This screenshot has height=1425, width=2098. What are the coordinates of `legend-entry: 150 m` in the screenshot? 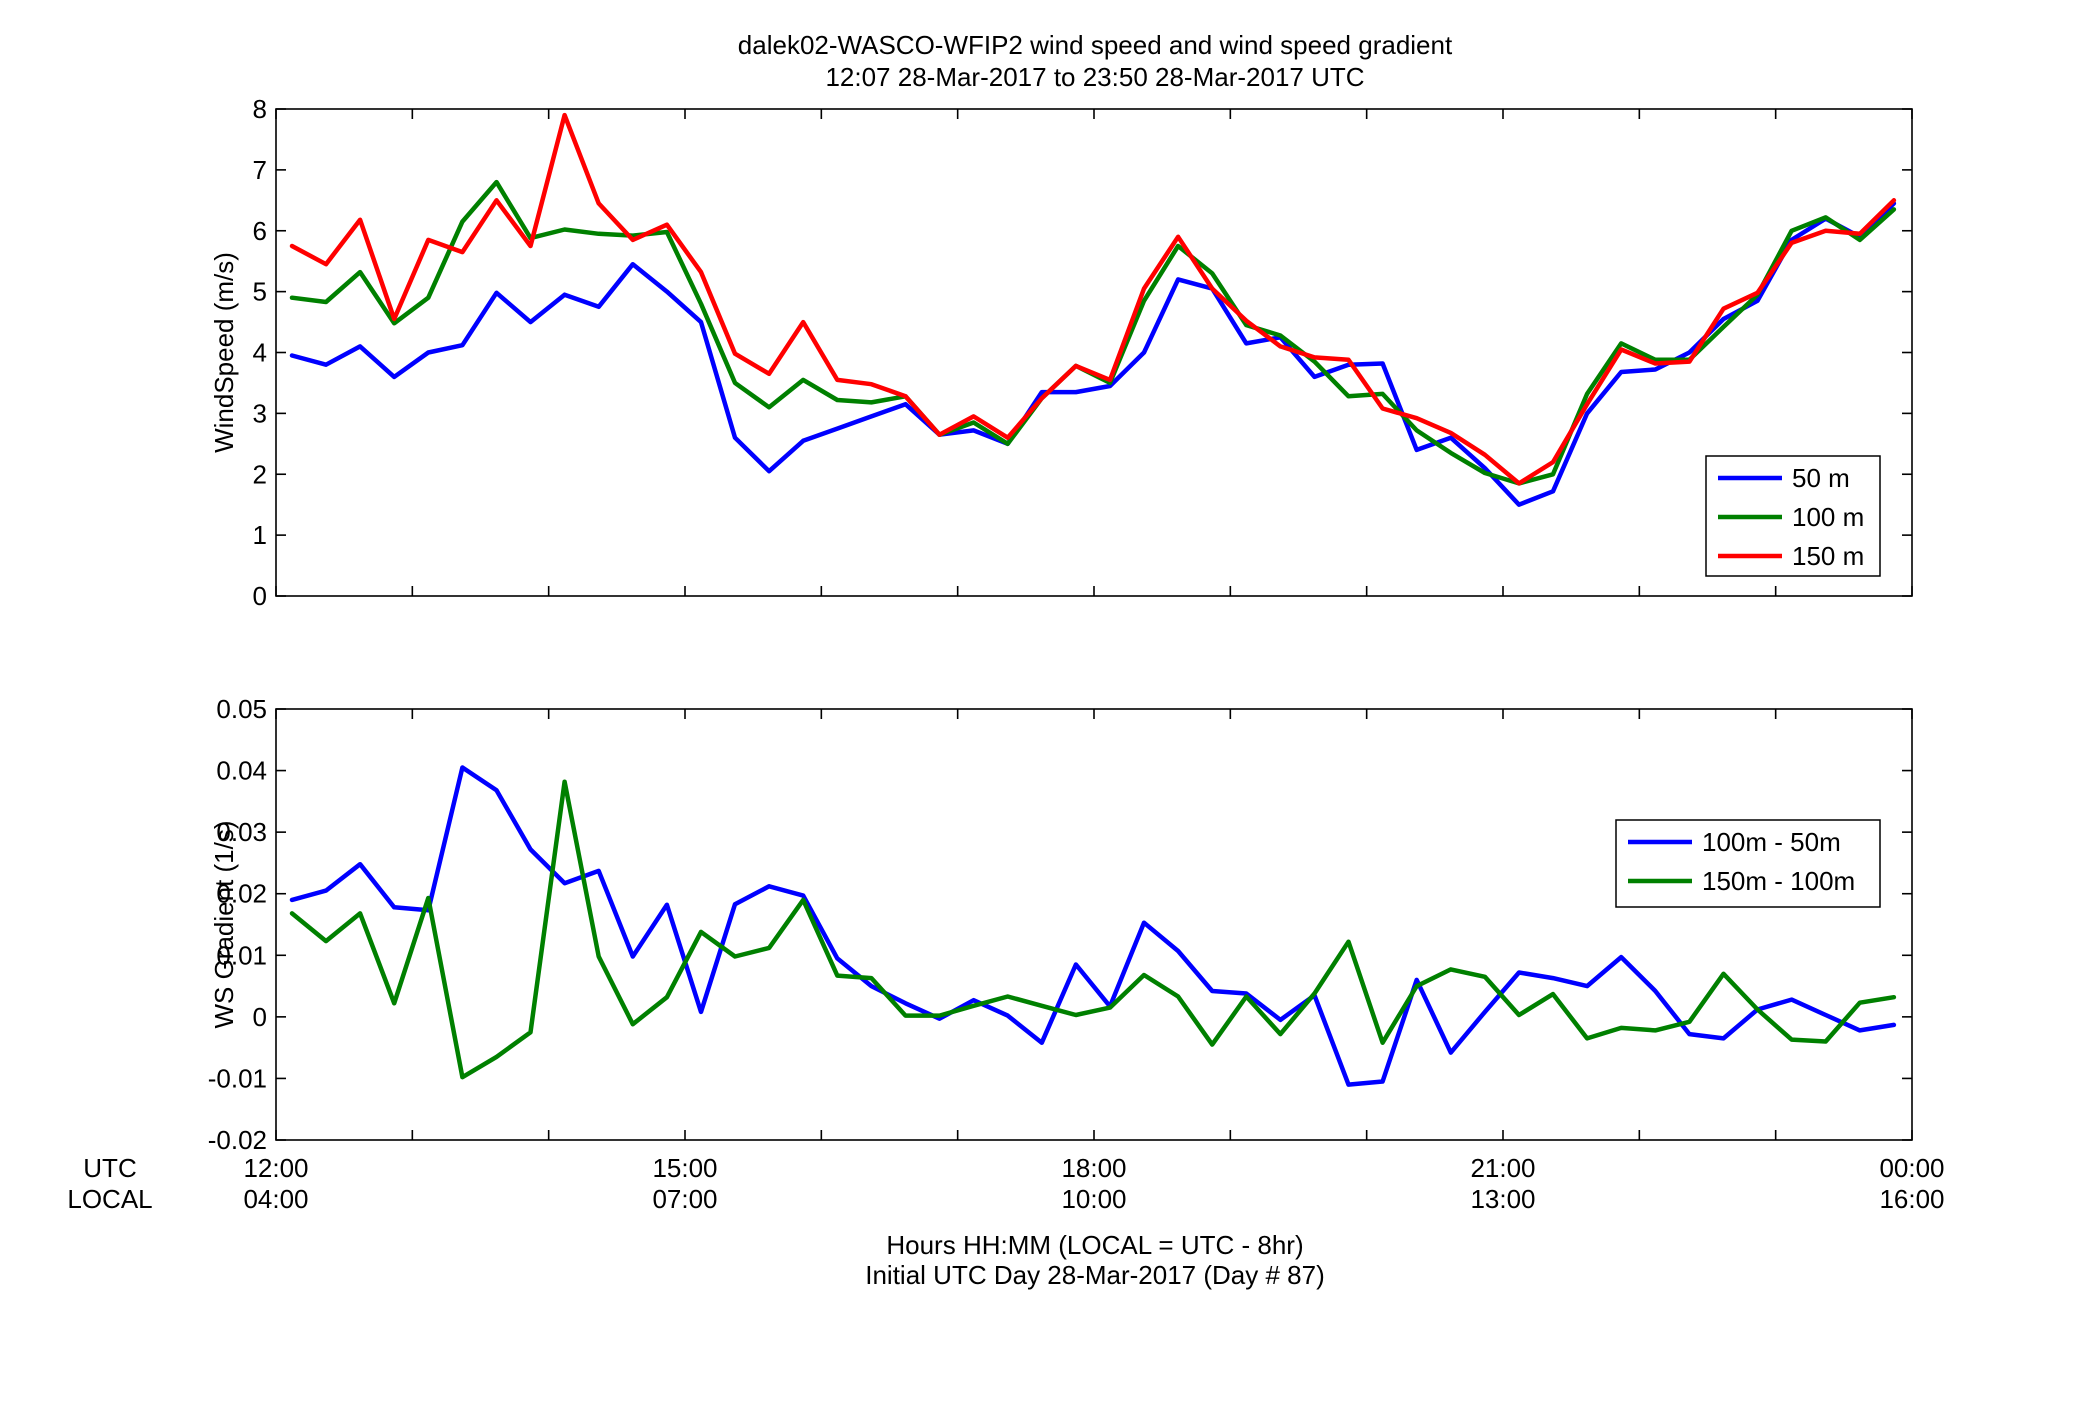 It's located at (1828, 556).